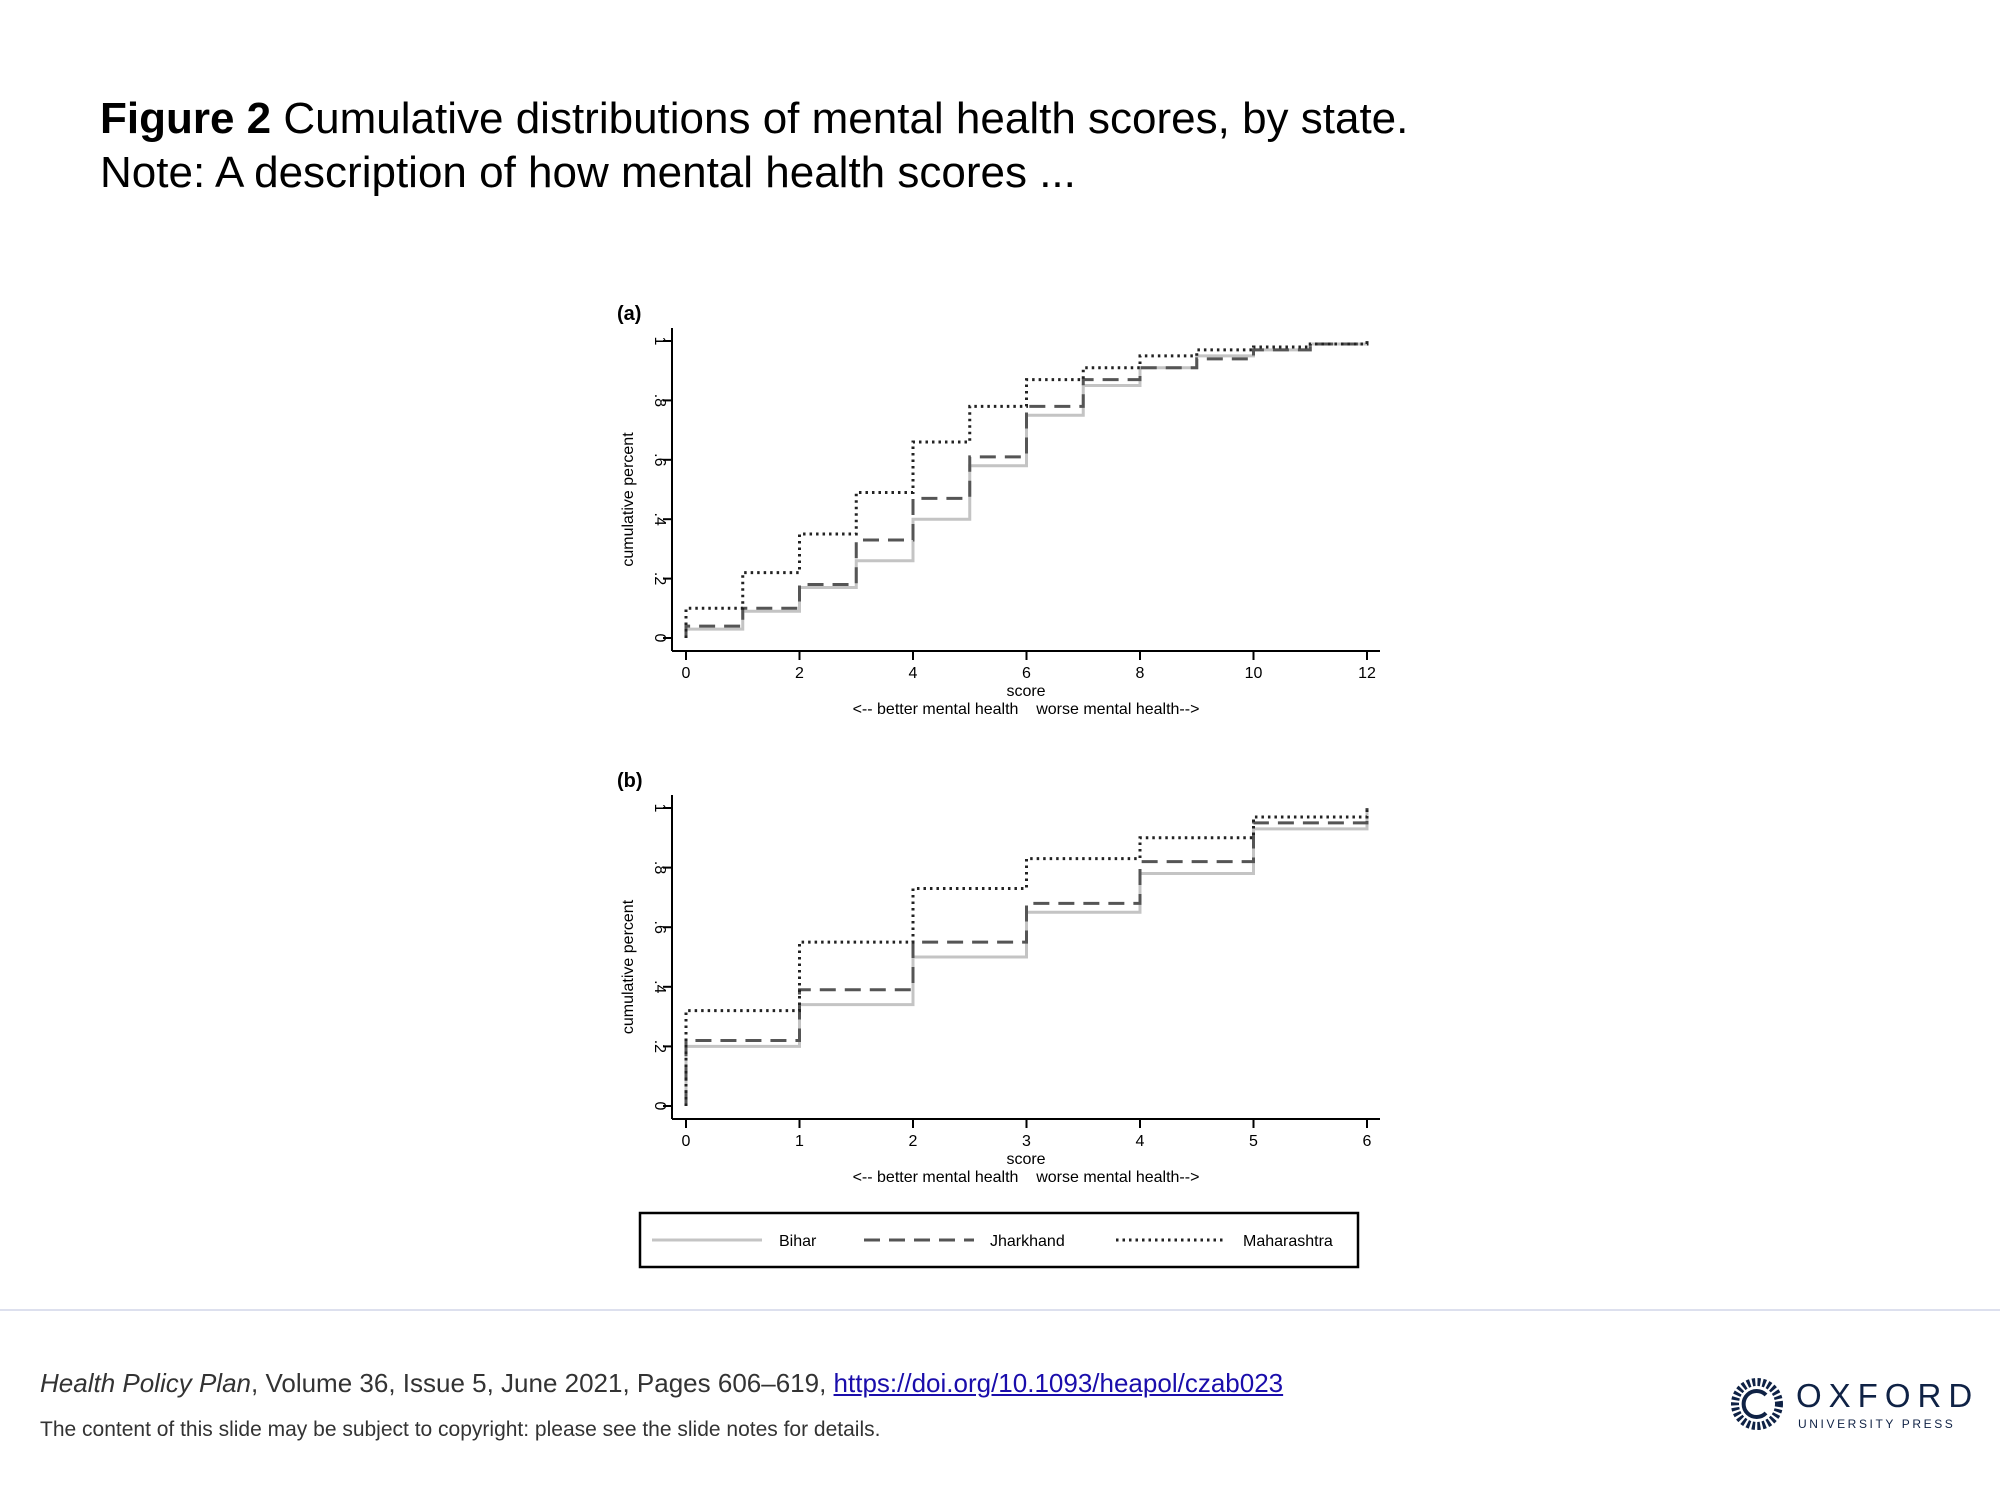  What do you see at coordinates (798, 1241) in the screenshot?
I see `legend-label-bihar: Bihar` at bounding box center [798, 1241].